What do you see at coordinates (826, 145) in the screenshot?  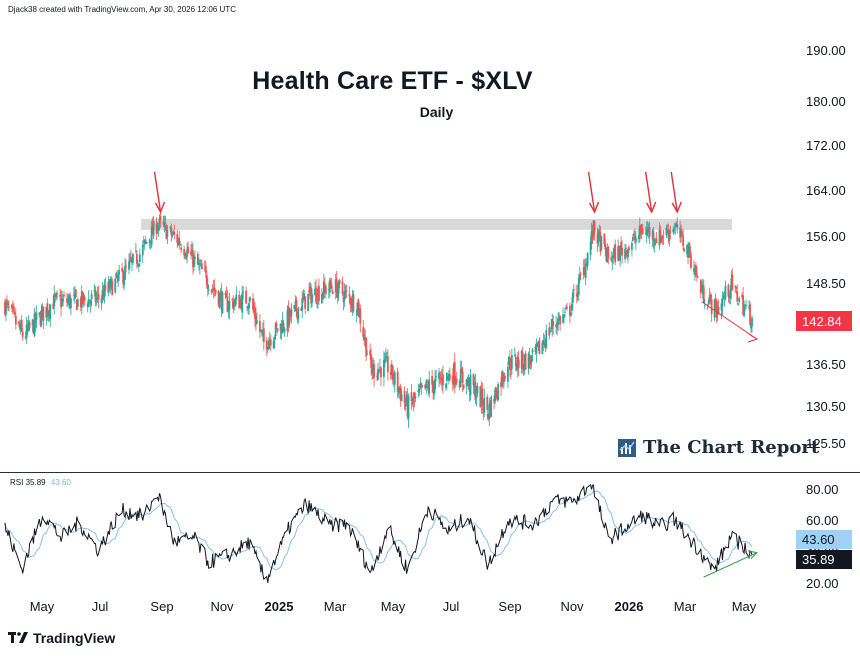 I see `price-axis-tick: 172.00` at bounding box center [826, 145].